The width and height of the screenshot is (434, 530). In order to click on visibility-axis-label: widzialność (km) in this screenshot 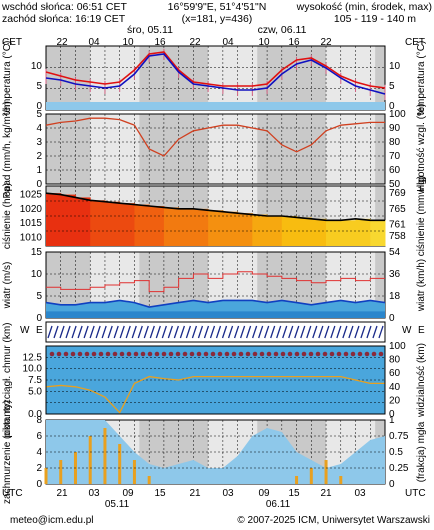, I will do `click(421, 380)`.